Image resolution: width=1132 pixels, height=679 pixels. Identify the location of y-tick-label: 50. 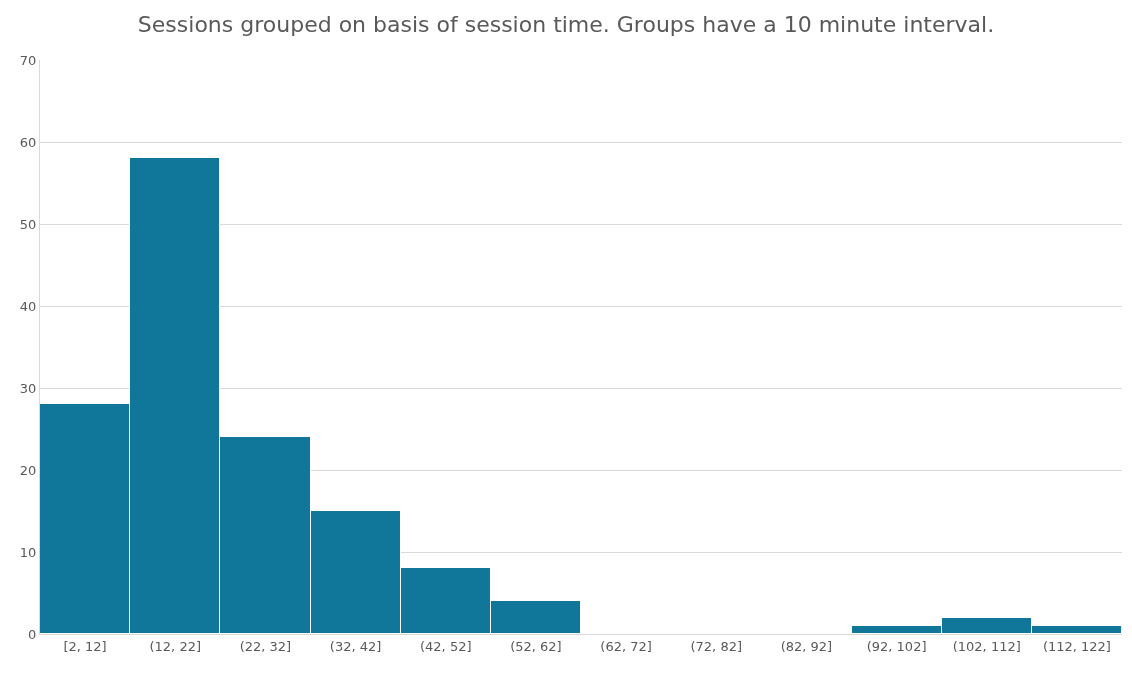
(28, 224).